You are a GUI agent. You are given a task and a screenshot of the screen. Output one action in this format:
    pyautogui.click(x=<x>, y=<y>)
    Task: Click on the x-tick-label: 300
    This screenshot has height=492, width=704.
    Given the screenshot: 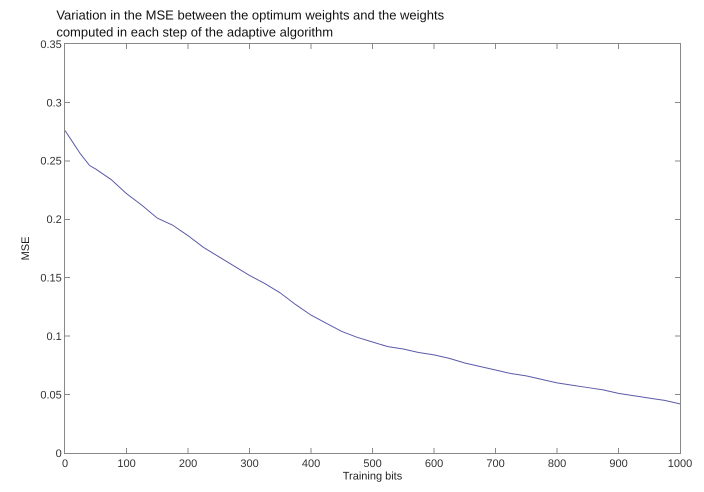 What is the action you would take?
    pyautogui.click(x=249, y=464)
    